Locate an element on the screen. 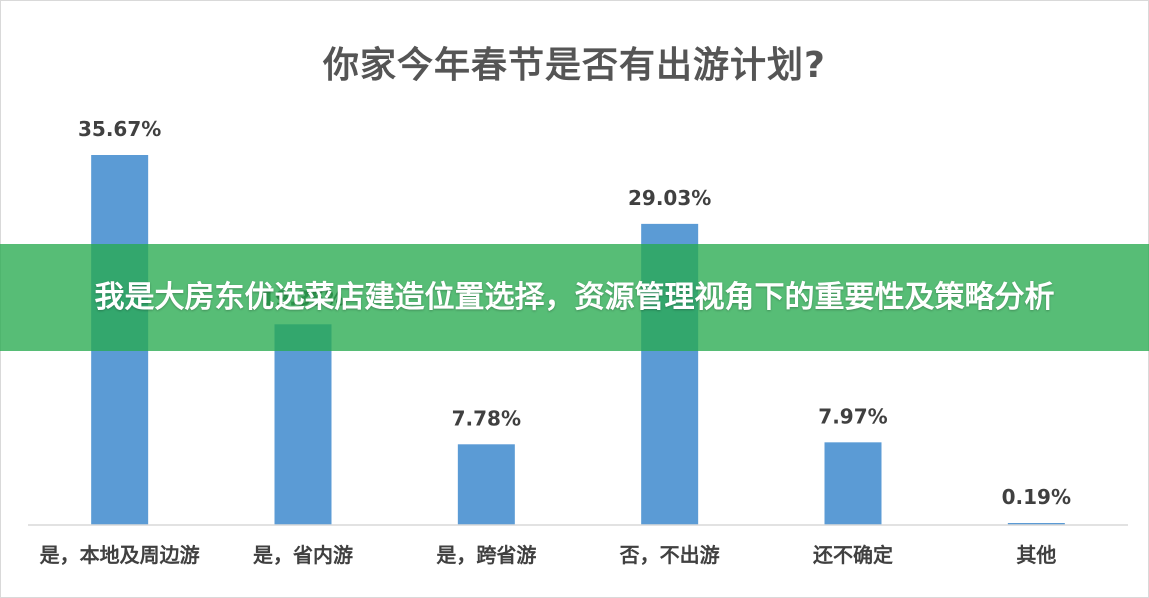 The height and width of the screenshot is (598, 1149). value-label-4: 29.03% is located at coordinates (669, 198).